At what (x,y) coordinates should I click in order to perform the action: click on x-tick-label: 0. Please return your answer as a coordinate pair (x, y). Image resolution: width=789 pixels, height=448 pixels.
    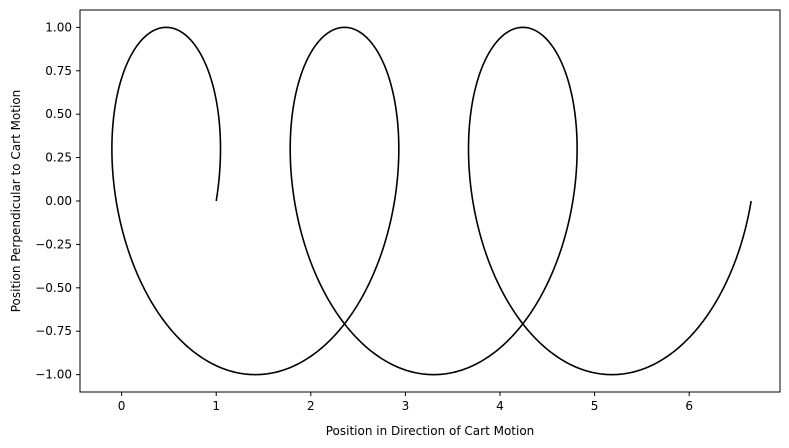
    Looking at the image, I should click on (122, 406).